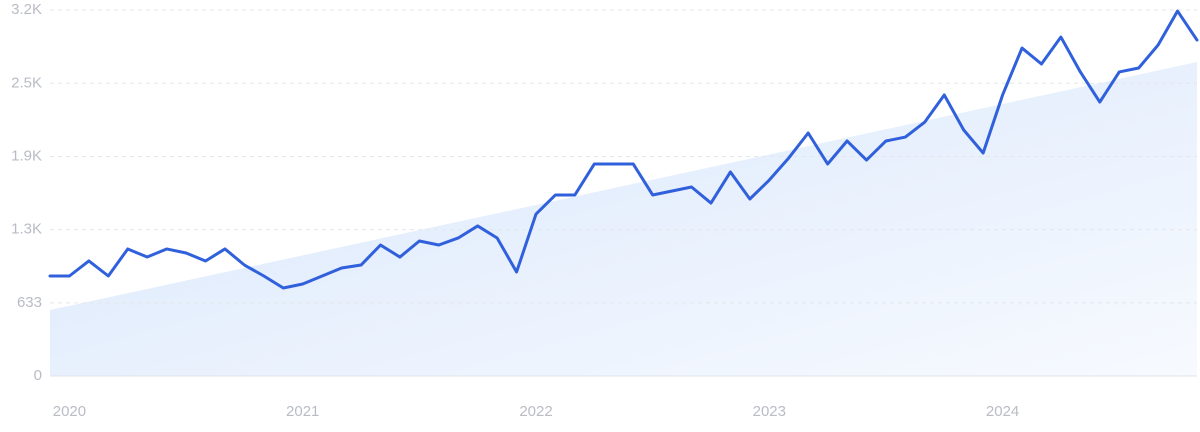 This screenshot has height=432, width=1200. I want to click on y-tick-label: 0, so click(38, 375).